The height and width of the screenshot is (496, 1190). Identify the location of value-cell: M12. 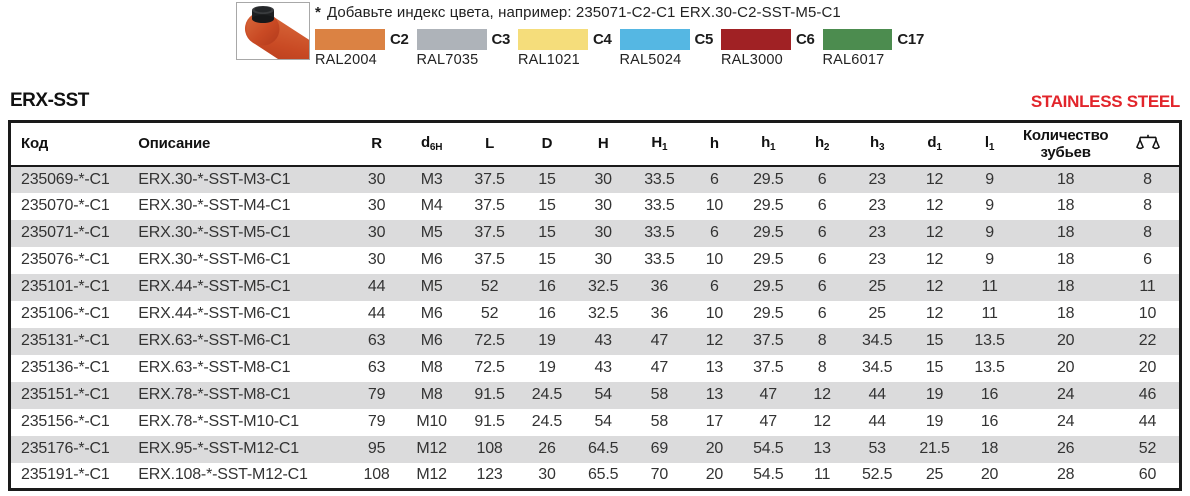
(431, 448).